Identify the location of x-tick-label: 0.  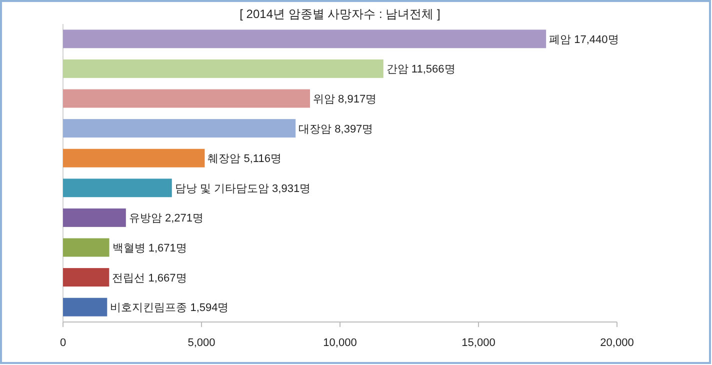
(63, 343).